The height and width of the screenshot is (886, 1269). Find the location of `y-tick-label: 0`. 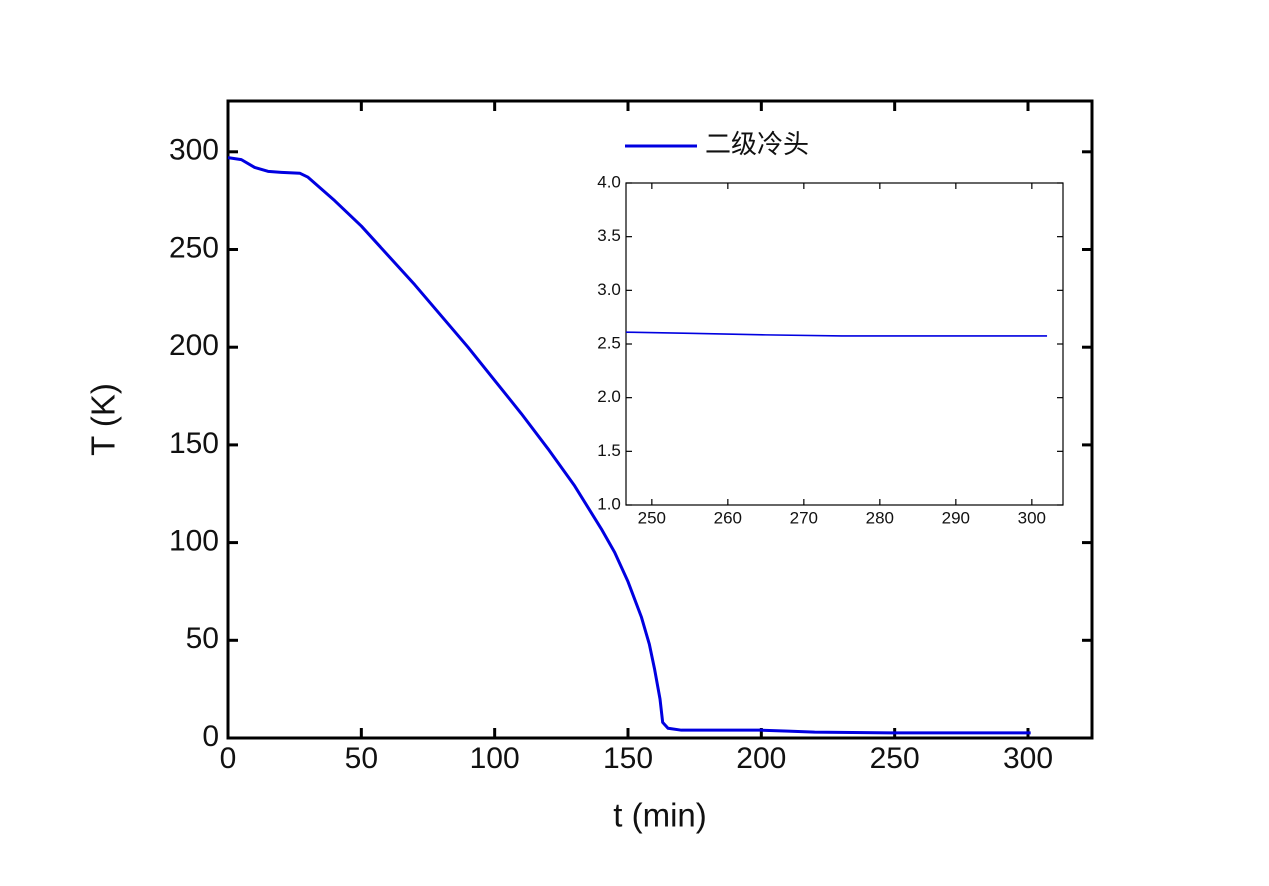

y-tick-label: 0 is located at coordinates (210, 736).